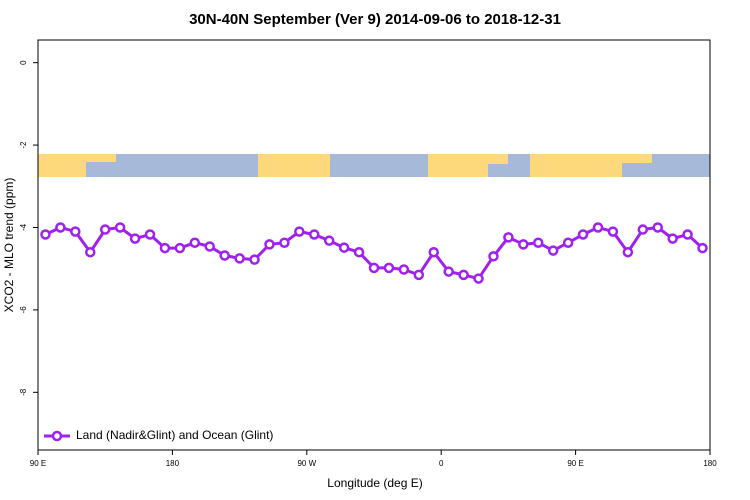  I want to click on x-tick-label: 0, so click(441, 463).